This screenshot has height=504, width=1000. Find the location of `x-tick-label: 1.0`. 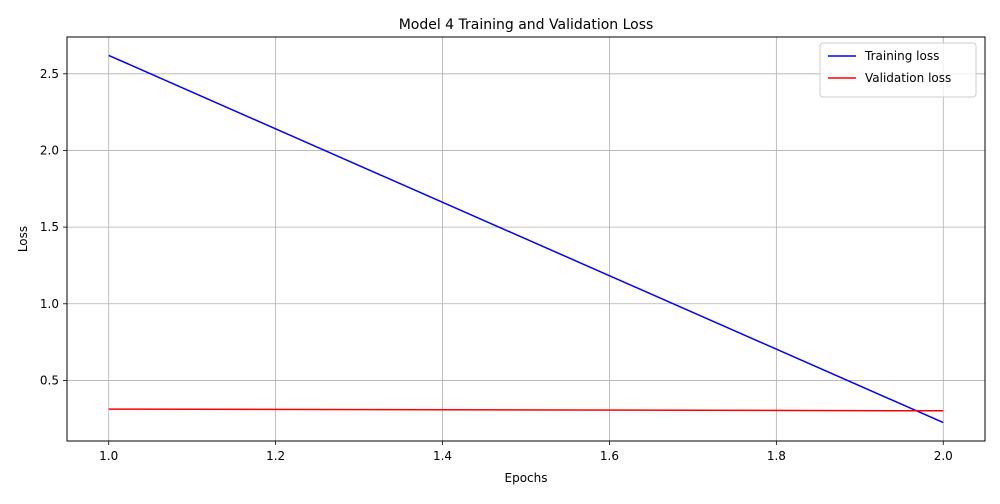

x-tick-label: 1.0 is located at coordinates (108, 456).